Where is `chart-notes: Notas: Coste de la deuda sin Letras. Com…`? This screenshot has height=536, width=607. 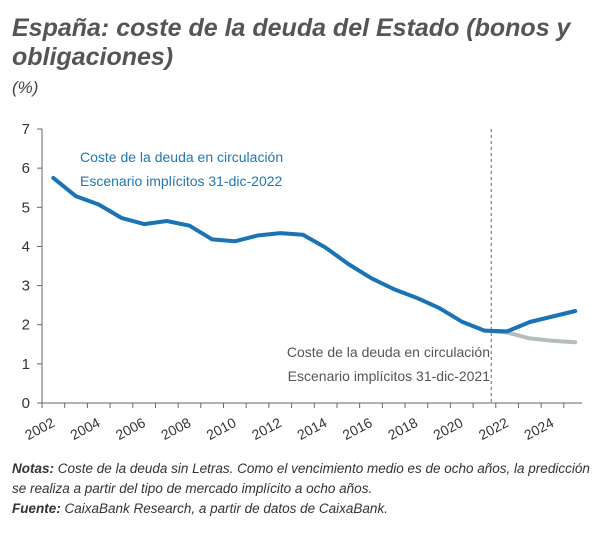
chart-notes: Notas: Coste de la deuda sin Letras. Com… is located at coordinates (307, 489).